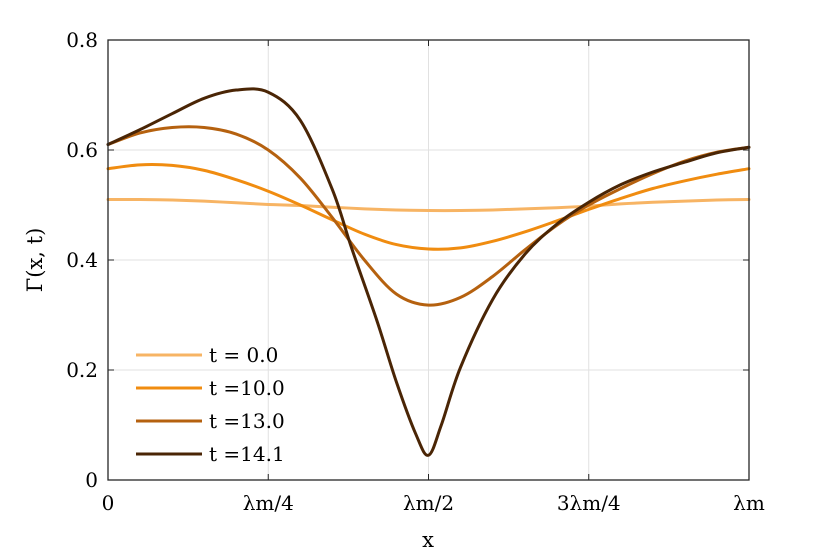 Image resolution: width=830 pixels, height=557 pixels. I want to click on y-tick-label-2: 0.4, so click(82, 260).